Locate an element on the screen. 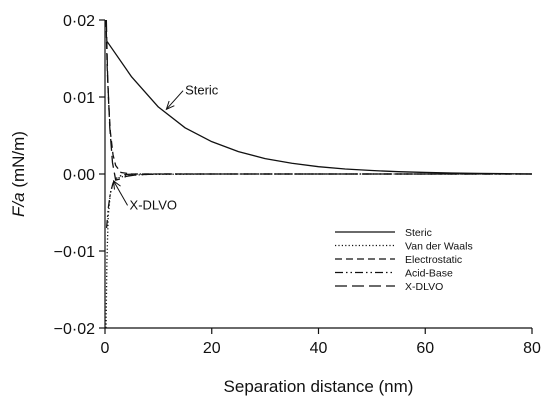  y-tick-label: −0·01 is located at coordinates (74, 252).